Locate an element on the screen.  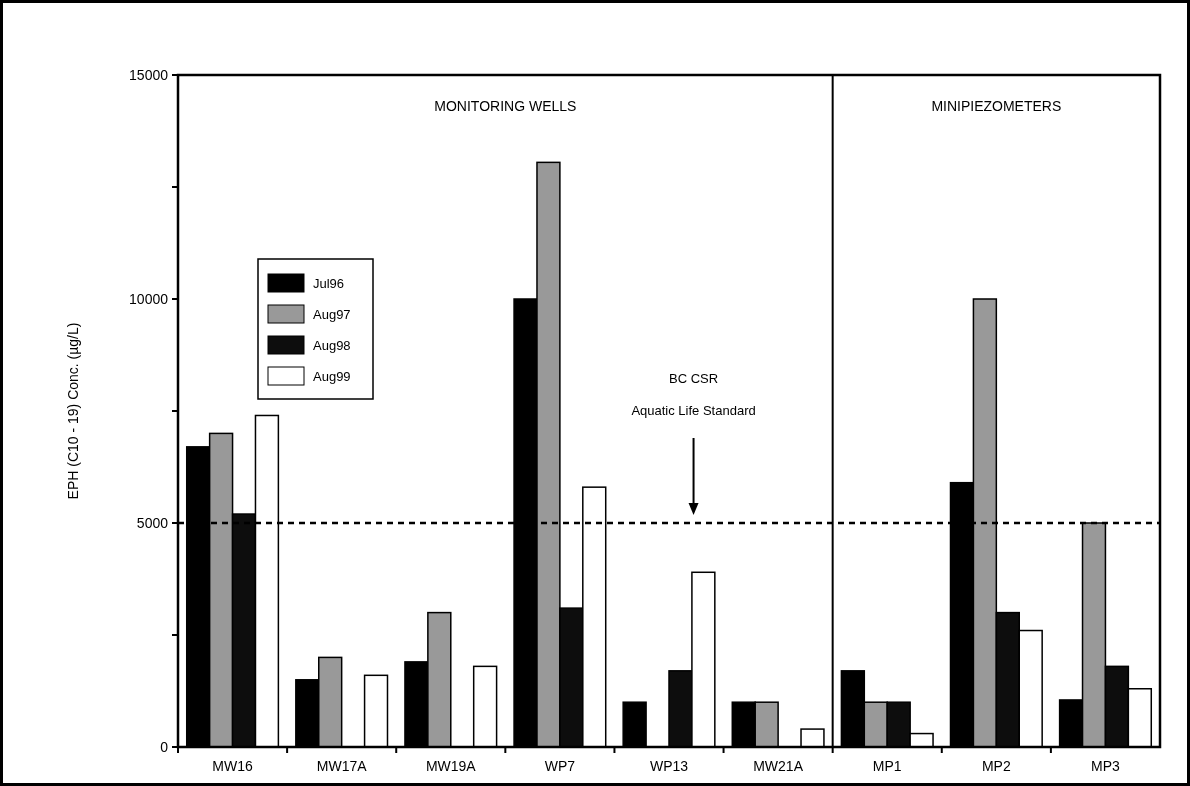
text: BC CSR Aquatic Life Standard is located at coordinates (693, 394).